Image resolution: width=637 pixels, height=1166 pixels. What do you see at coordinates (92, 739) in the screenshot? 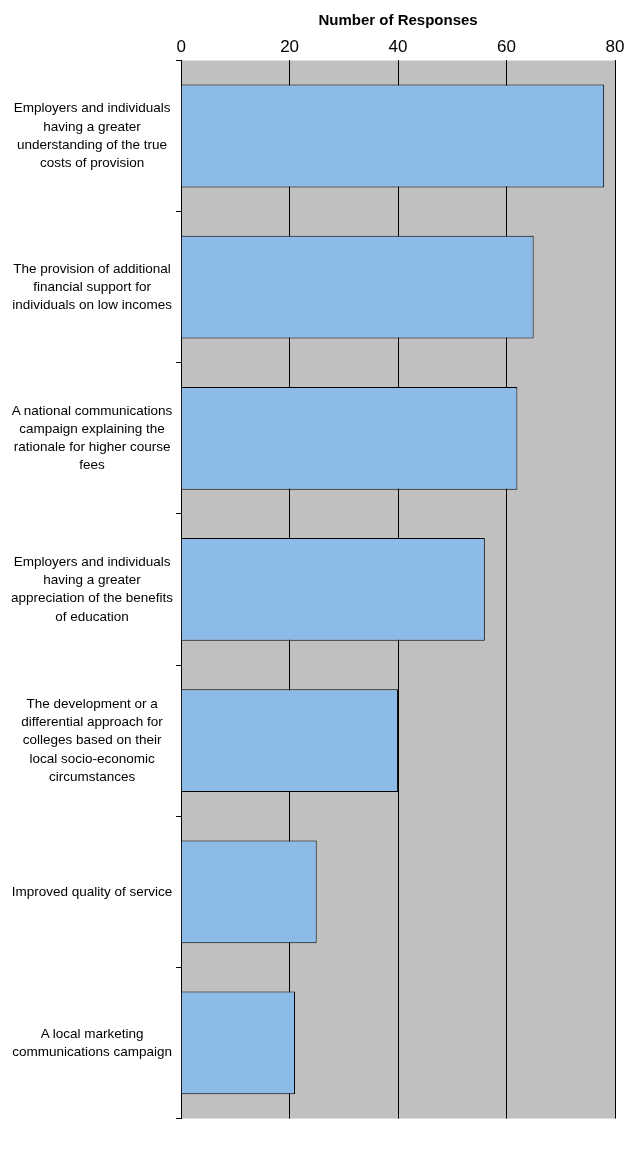
I see `y-tick-label: The development or a differential approach for colleges based on their local socio-economic circumstances` at bounding box center [92, 739].